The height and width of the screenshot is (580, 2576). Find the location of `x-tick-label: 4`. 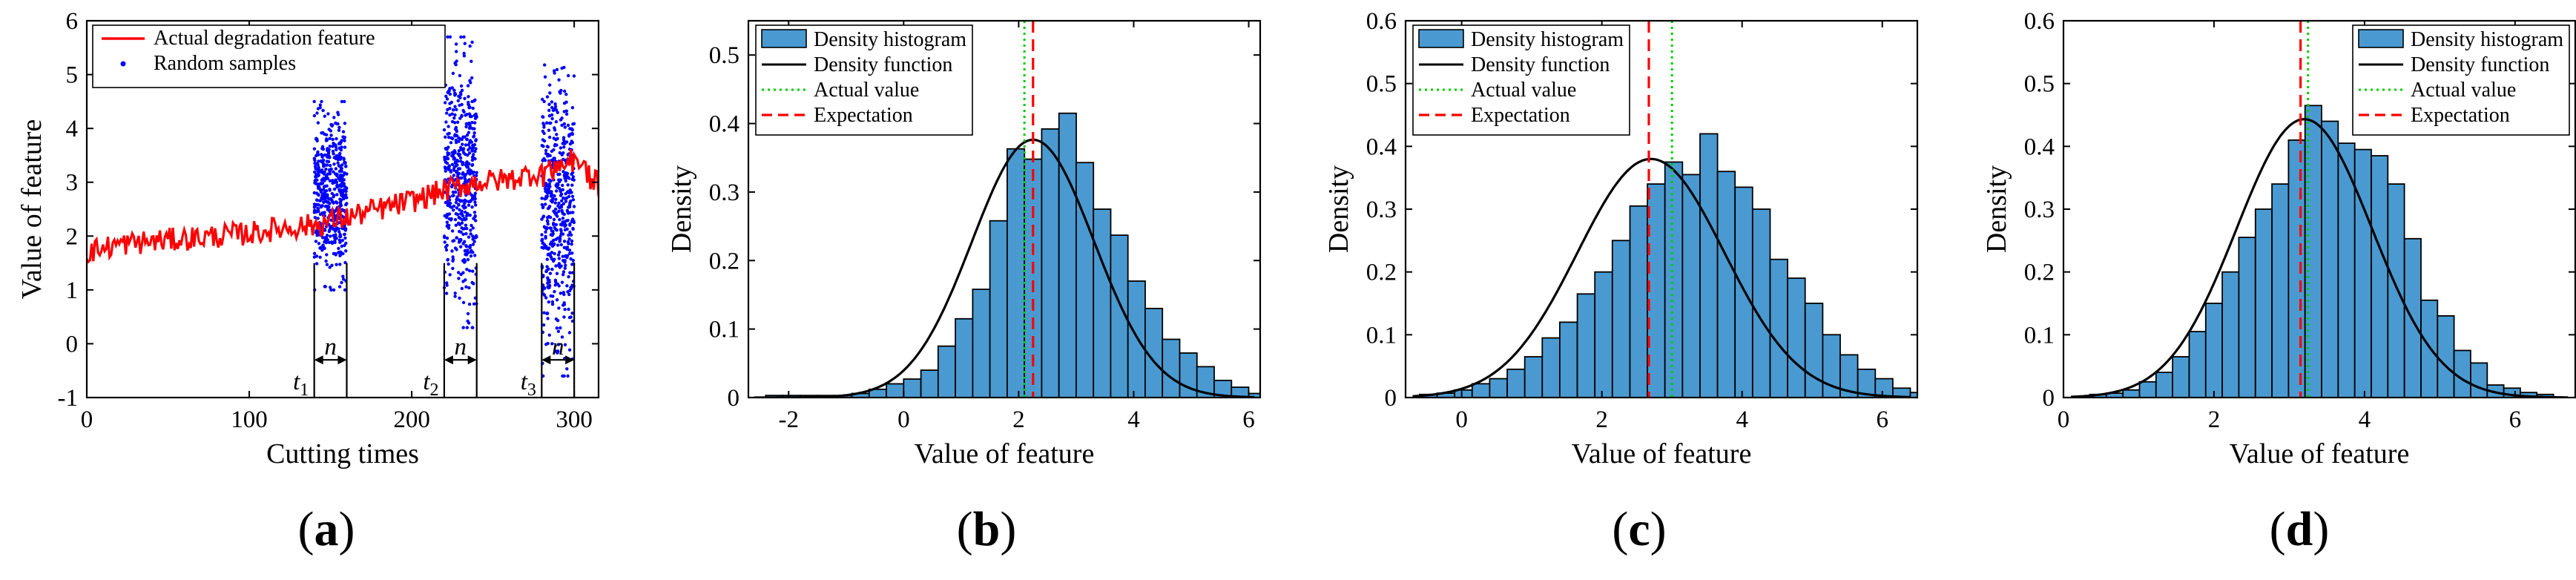

x-tick-label: 4 is located at coordinates (1742, 419).